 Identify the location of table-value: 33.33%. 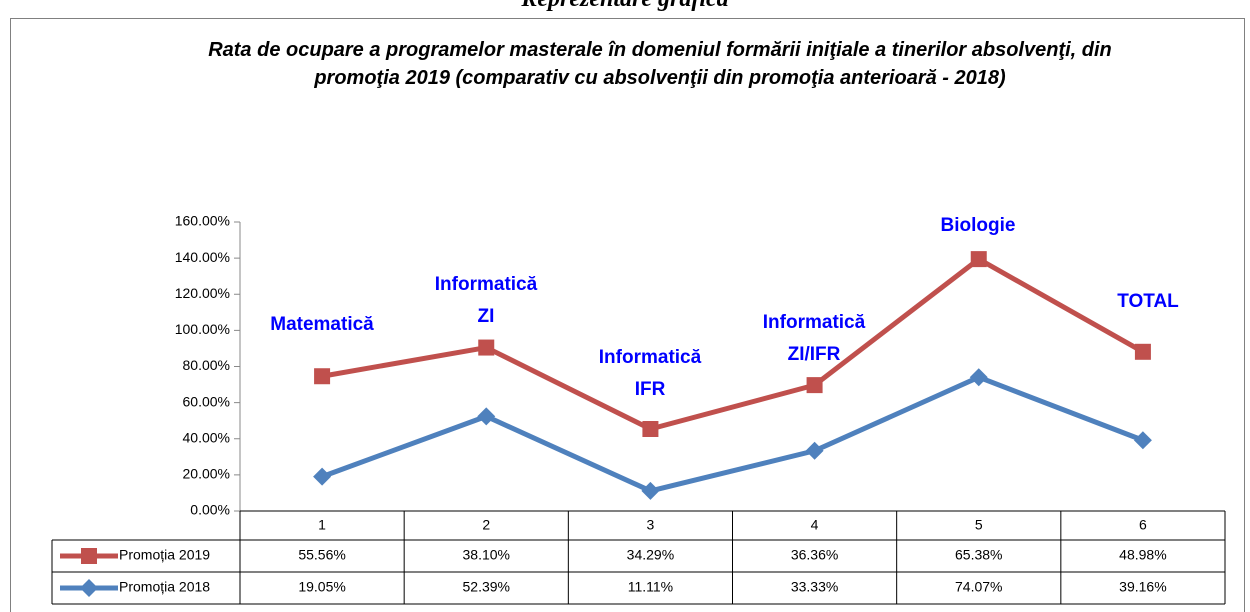
(814, 587).